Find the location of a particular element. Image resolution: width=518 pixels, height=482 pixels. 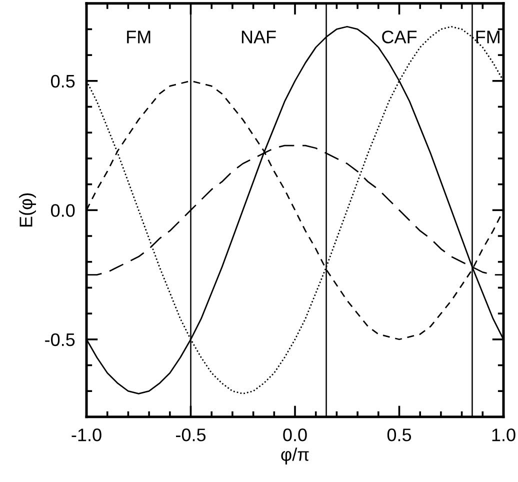

x-tick-label: 0.5 is located at coordinates (399, 435).